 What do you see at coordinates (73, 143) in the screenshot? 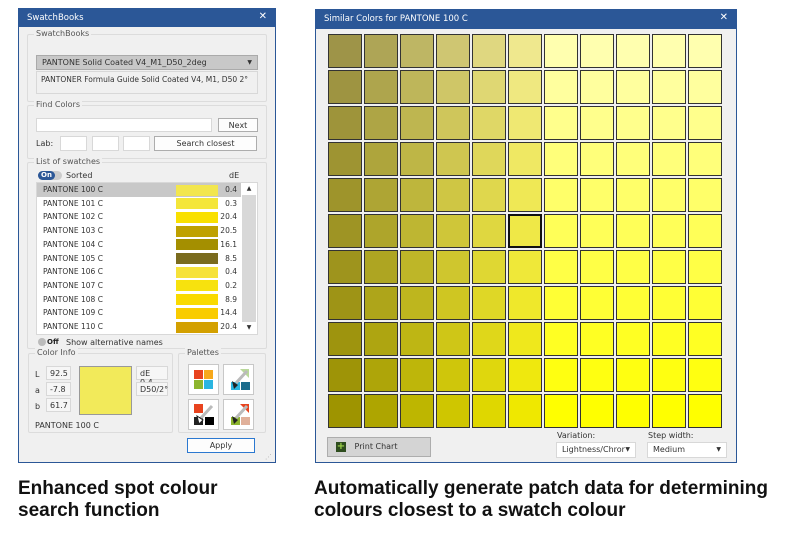
I see `lab-l-input` at bounding box center [73, 143].